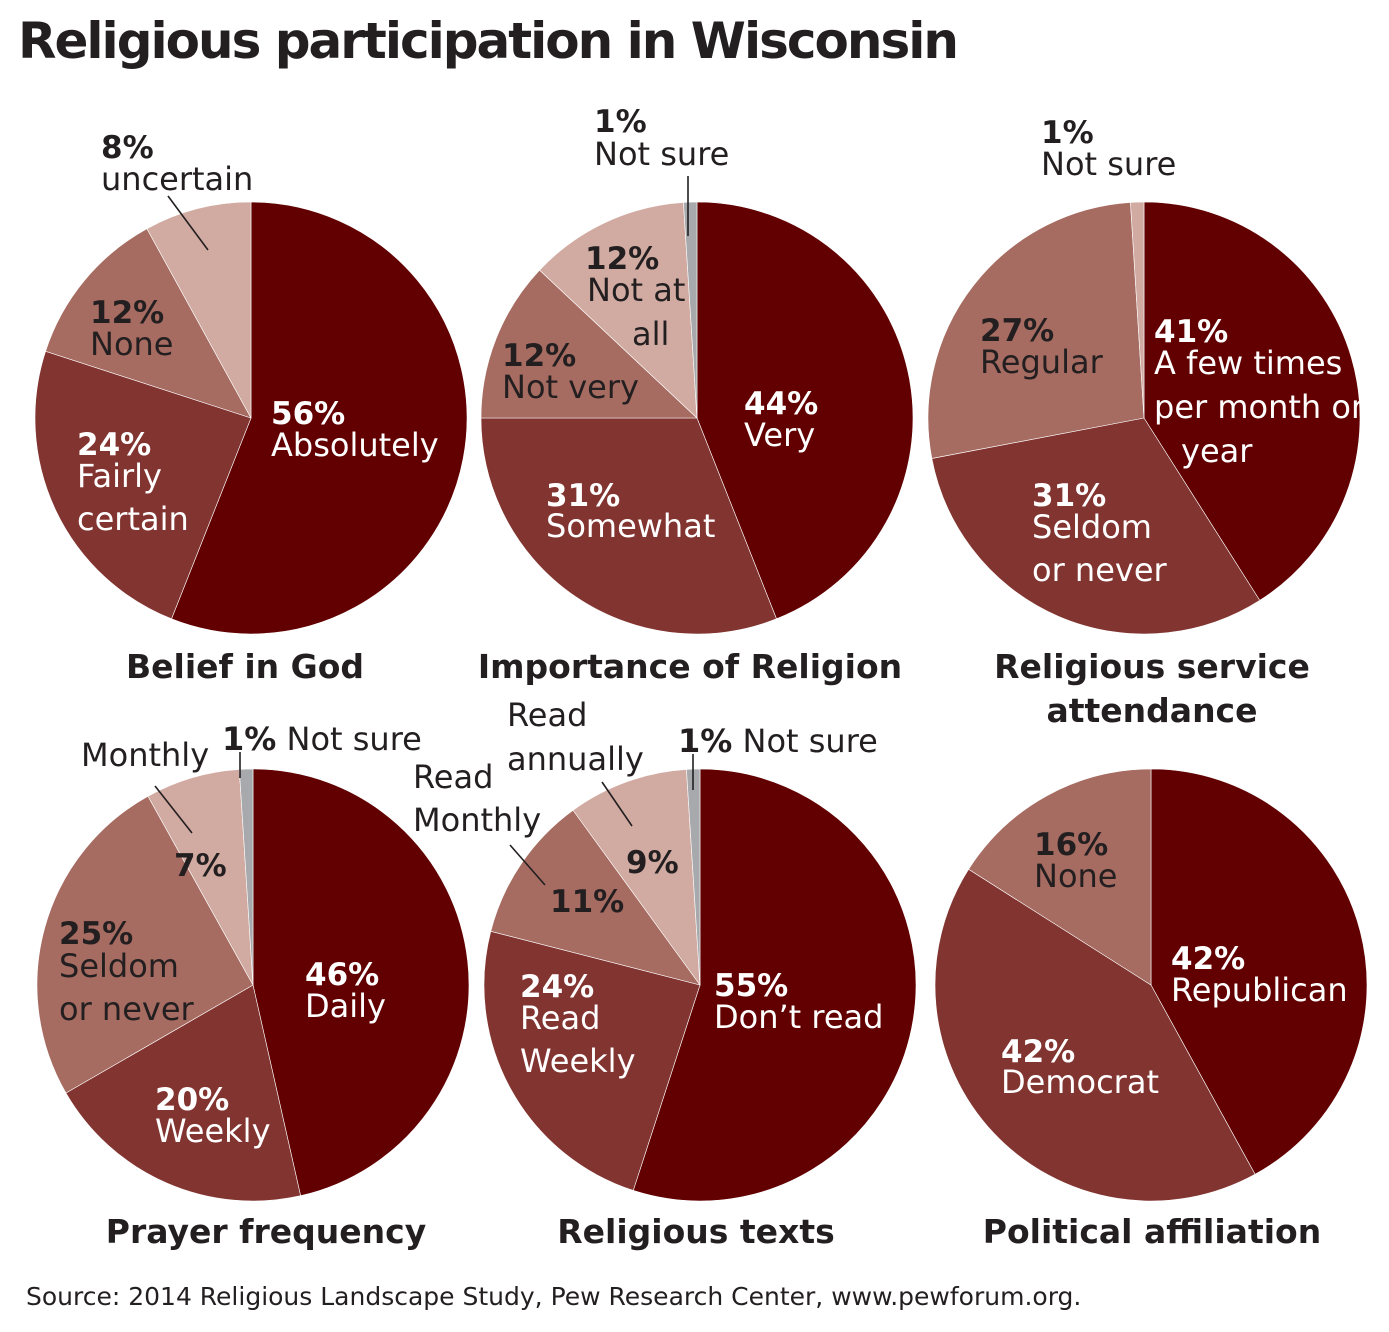 Image resolution: width=1389 pixels, height=1332 pixels. Describe the element at coordinates (119, 476) in the screenshot. I see `slice-label-fairly-certain: Fairly` at that location.